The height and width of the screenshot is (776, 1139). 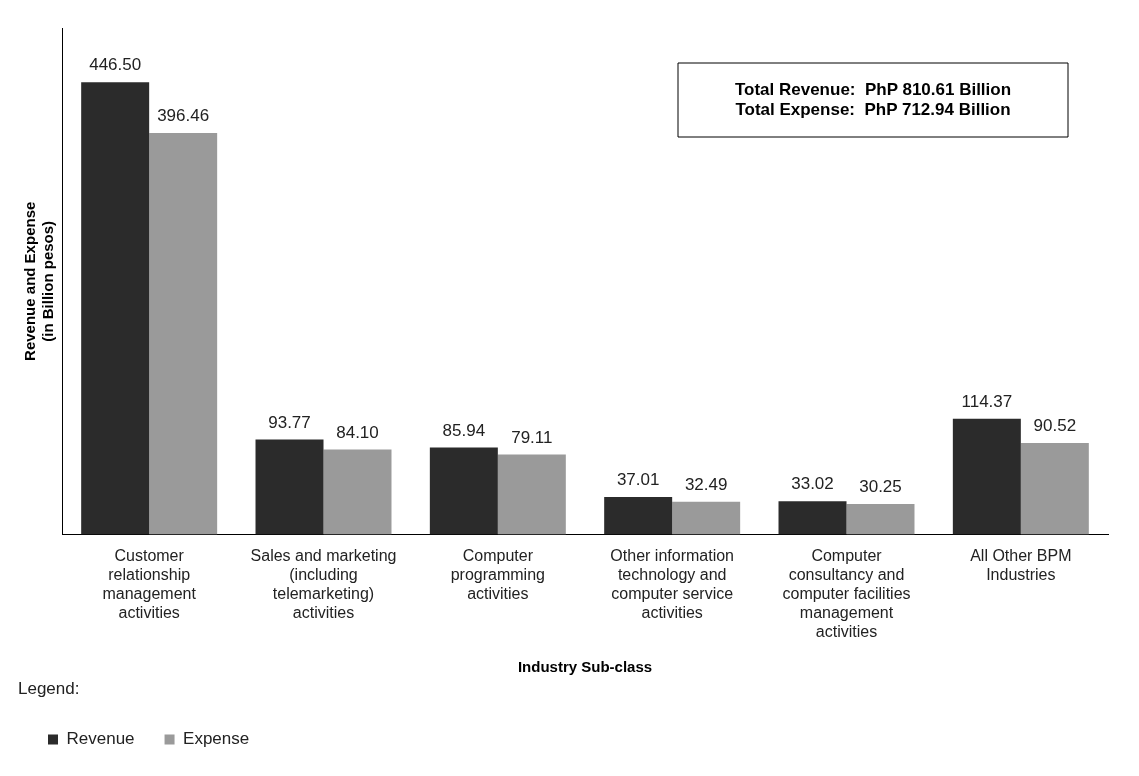 What do you see at coordinates (464, 430) in the screenshot?
I see `data-label: 85.94` at bounding box center [464, 430].